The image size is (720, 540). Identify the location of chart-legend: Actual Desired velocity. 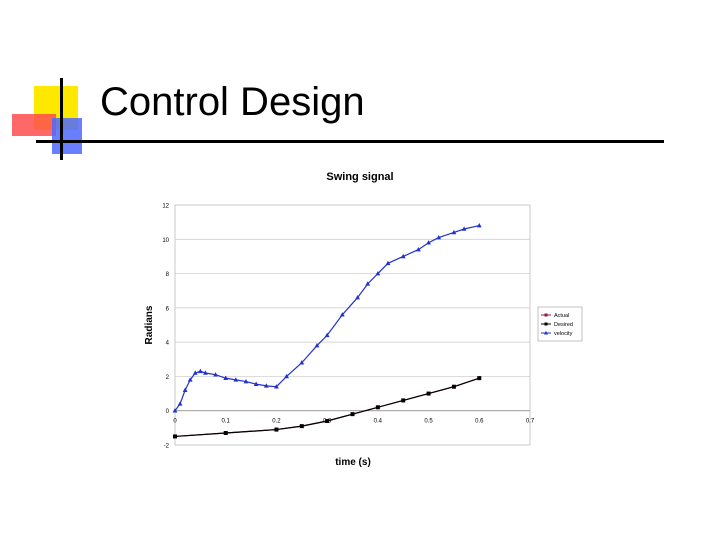
(560, 324).